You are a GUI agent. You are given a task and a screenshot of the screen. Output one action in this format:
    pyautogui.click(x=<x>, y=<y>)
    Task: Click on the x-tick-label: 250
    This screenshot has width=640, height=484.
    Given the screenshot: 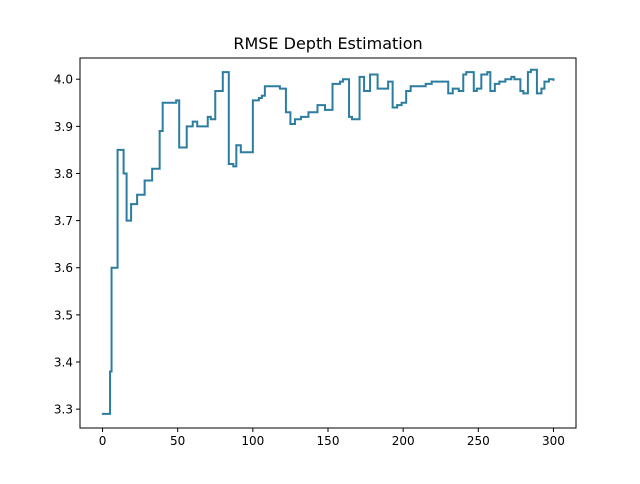 What is the action you would take?
    pyautogui.click(x=478, y=441)
    